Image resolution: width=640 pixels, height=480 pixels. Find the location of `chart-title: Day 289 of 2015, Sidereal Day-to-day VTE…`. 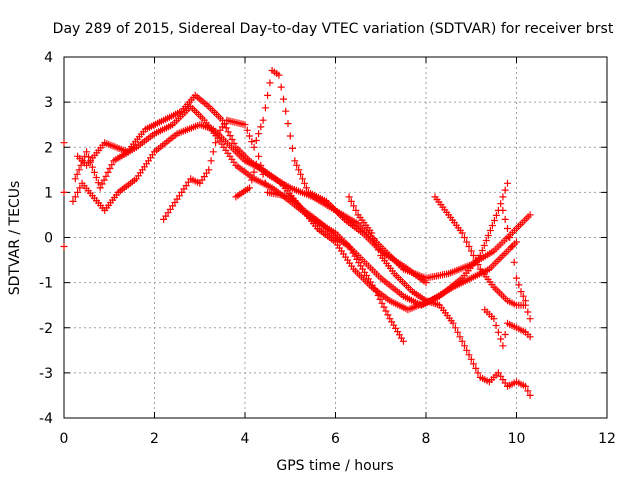

chart-title: Day 289 of 2015, Sidereal Day-to-day VTE… is located at coordinates (333, 29).